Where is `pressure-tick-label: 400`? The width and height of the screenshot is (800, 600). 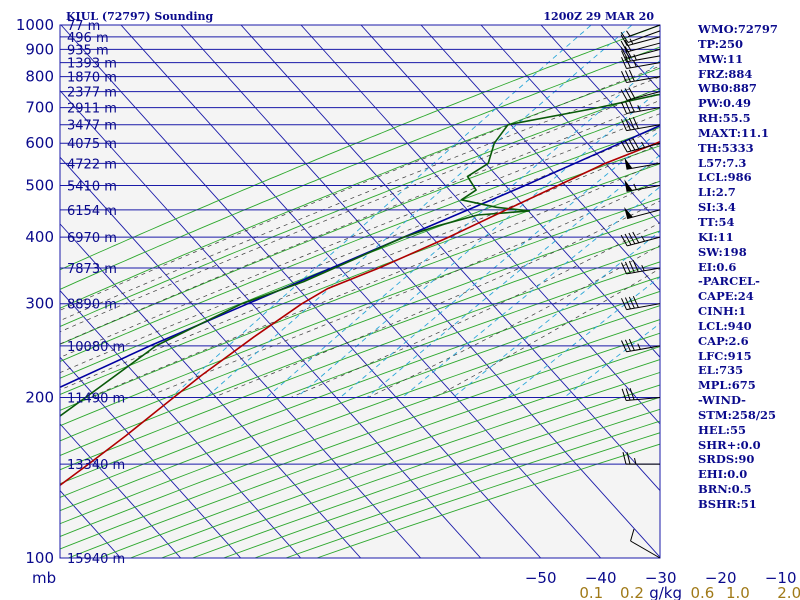
pressure-tick-label: 400 is located at coordinates (39, 237).